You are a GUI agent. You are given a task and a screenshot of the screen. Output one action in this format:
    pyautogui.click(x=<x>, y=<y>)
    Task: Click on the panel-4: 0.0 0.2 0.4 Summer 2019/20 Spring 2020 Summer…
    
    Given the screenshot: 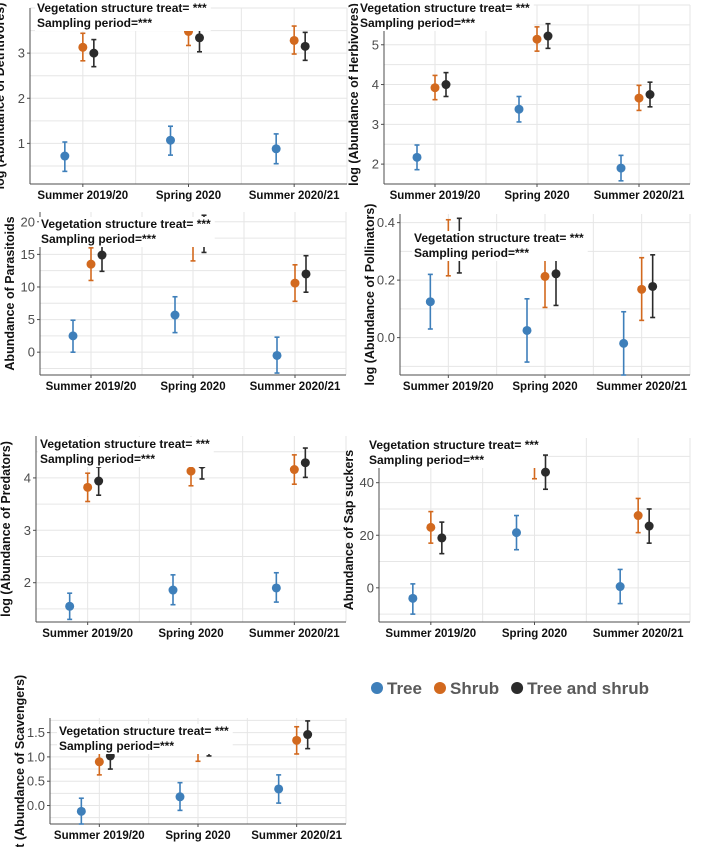 What is the action you would take?
    pyautogui.click(x=527, y=298)
    